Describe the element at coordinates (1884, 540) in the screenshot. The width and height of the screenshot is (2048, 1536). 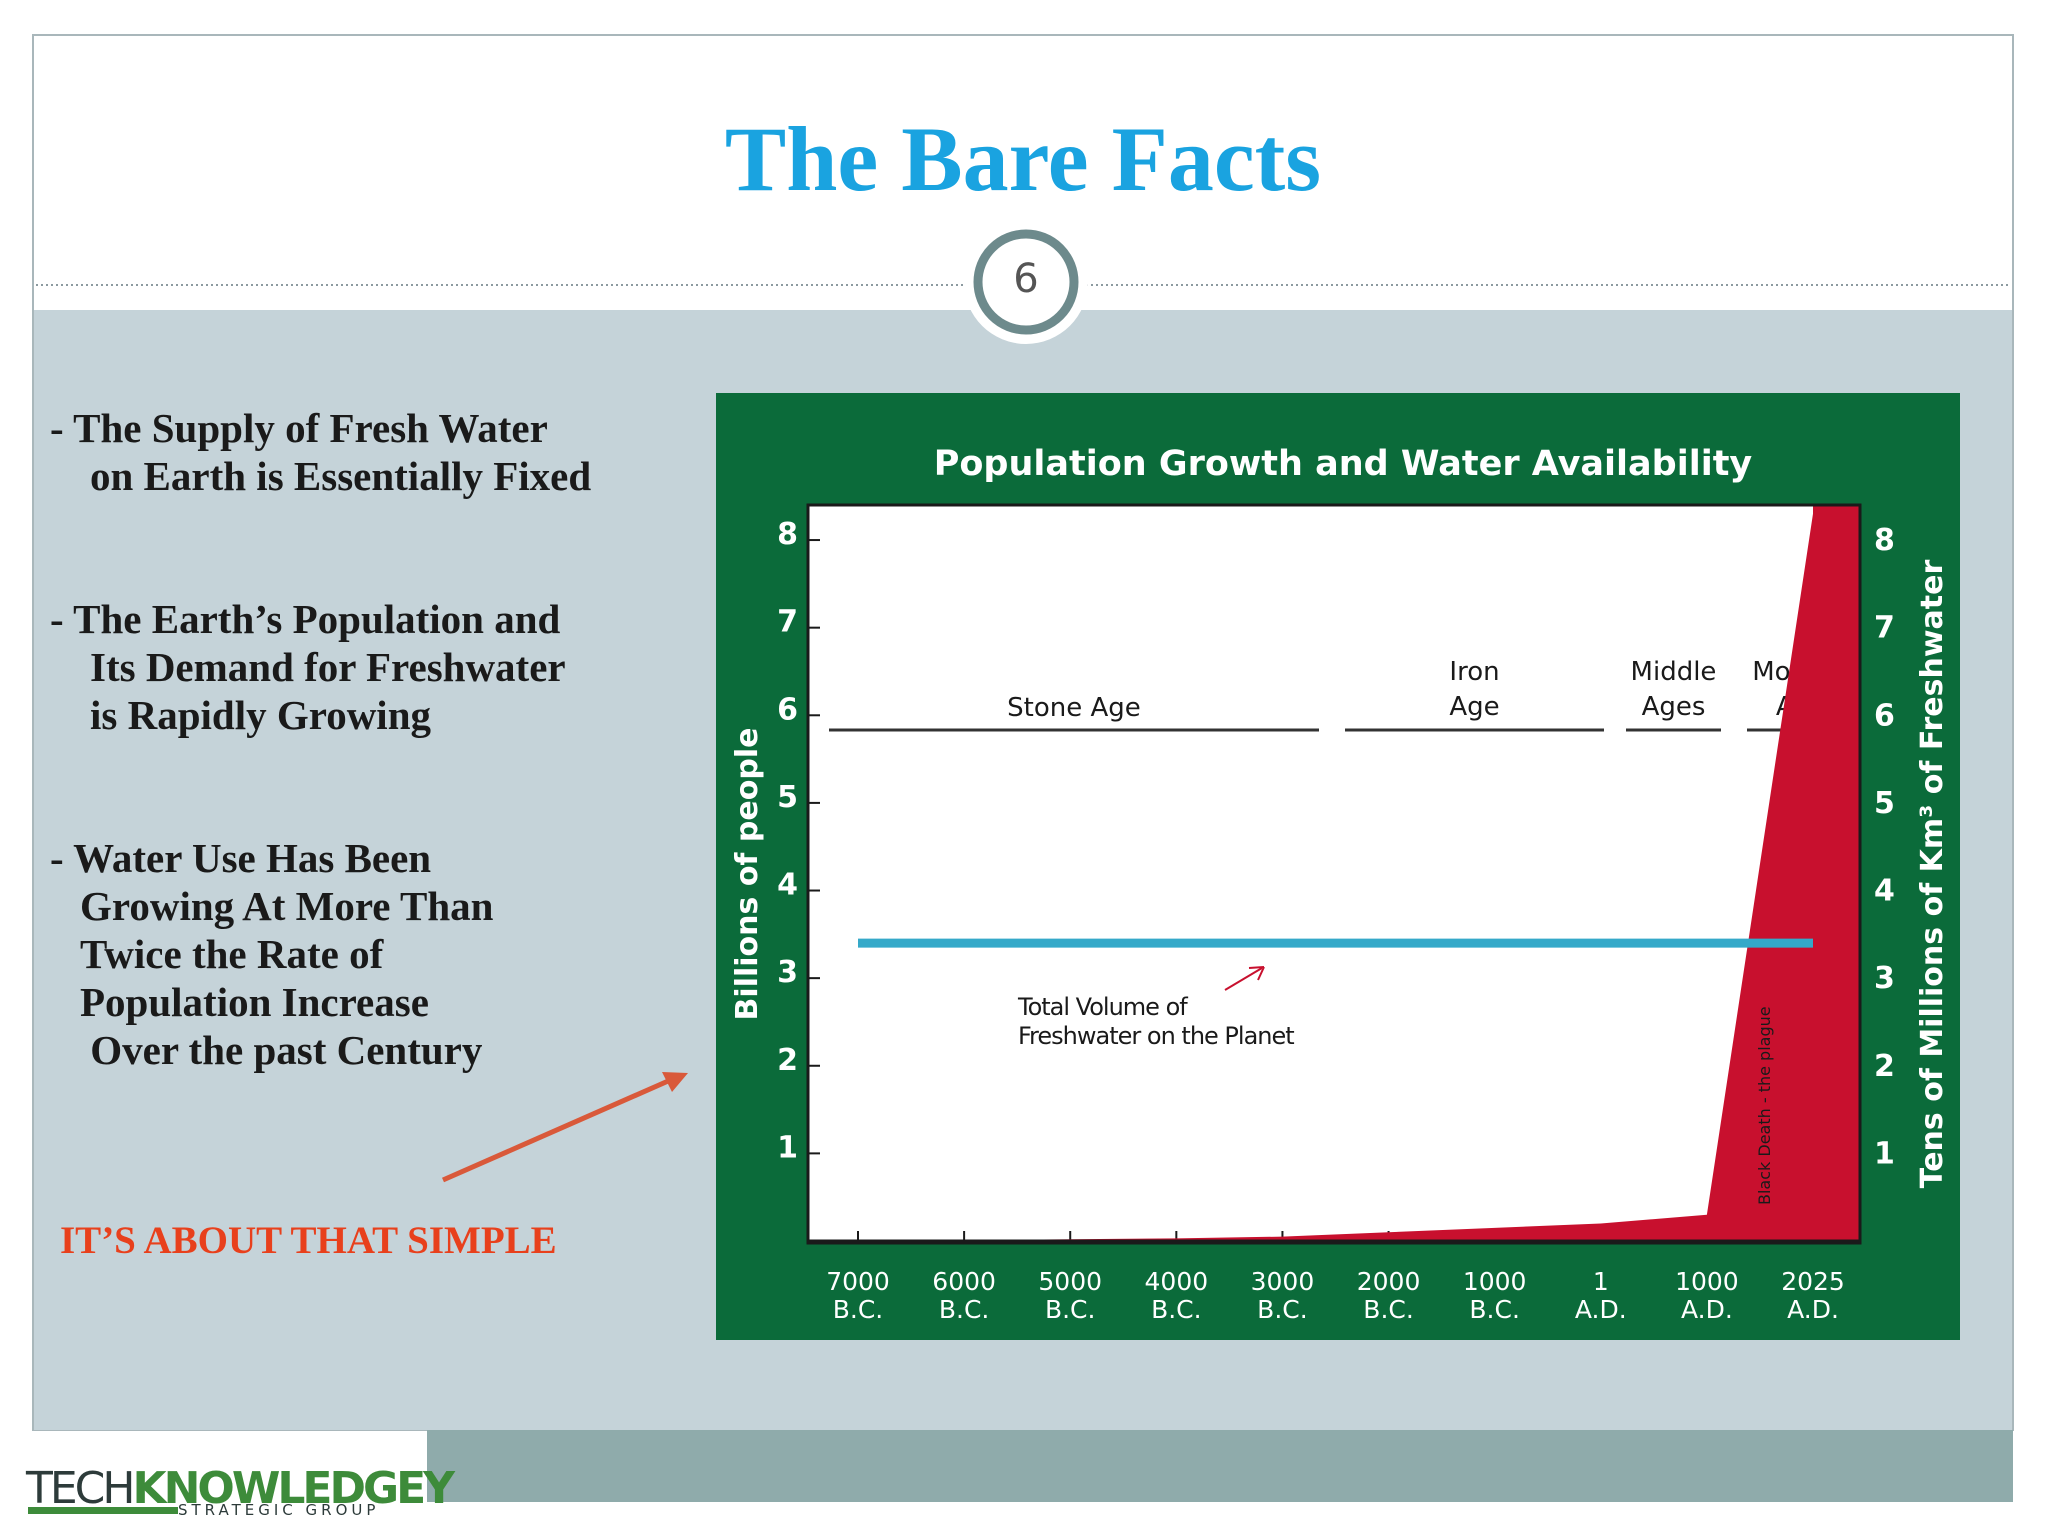
I see `y2-tick-label: 8` at that location.